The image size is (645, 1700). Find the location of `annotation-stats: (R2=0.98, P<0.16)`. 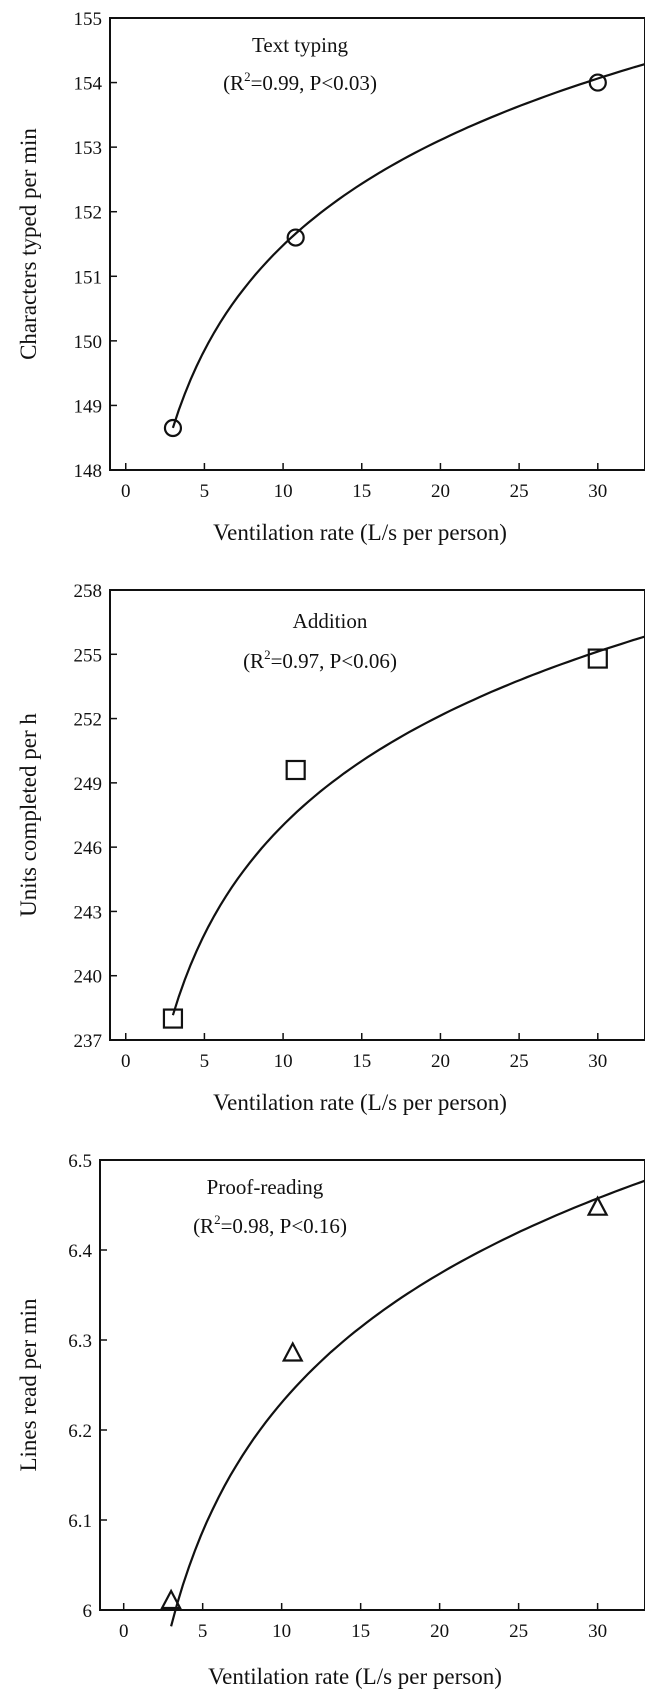

annotation-stats: (R2=0.98, P<0.16) is located at coordinates (270, 1225).